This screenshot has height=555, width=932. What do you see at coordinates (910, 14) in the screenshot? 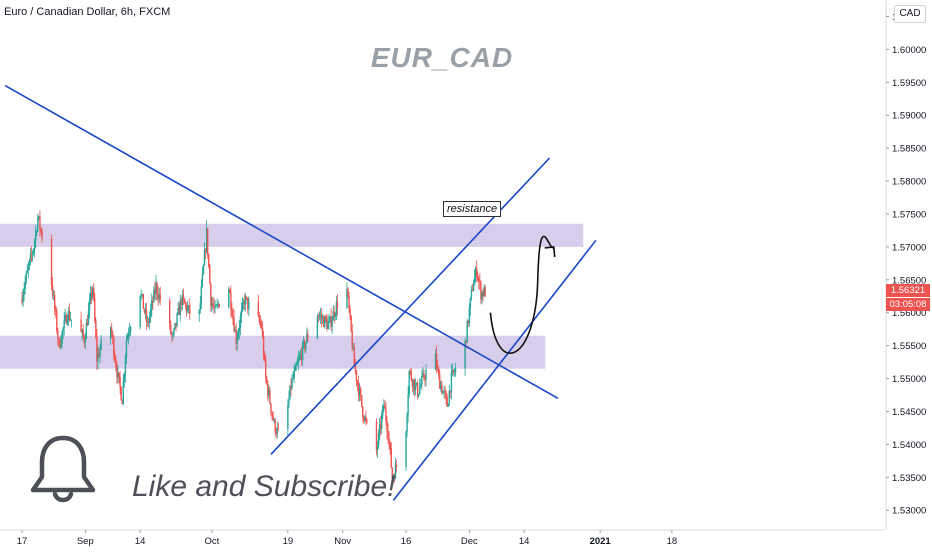
I see `currency-badge: CAD` at bounding box center [910, 14].